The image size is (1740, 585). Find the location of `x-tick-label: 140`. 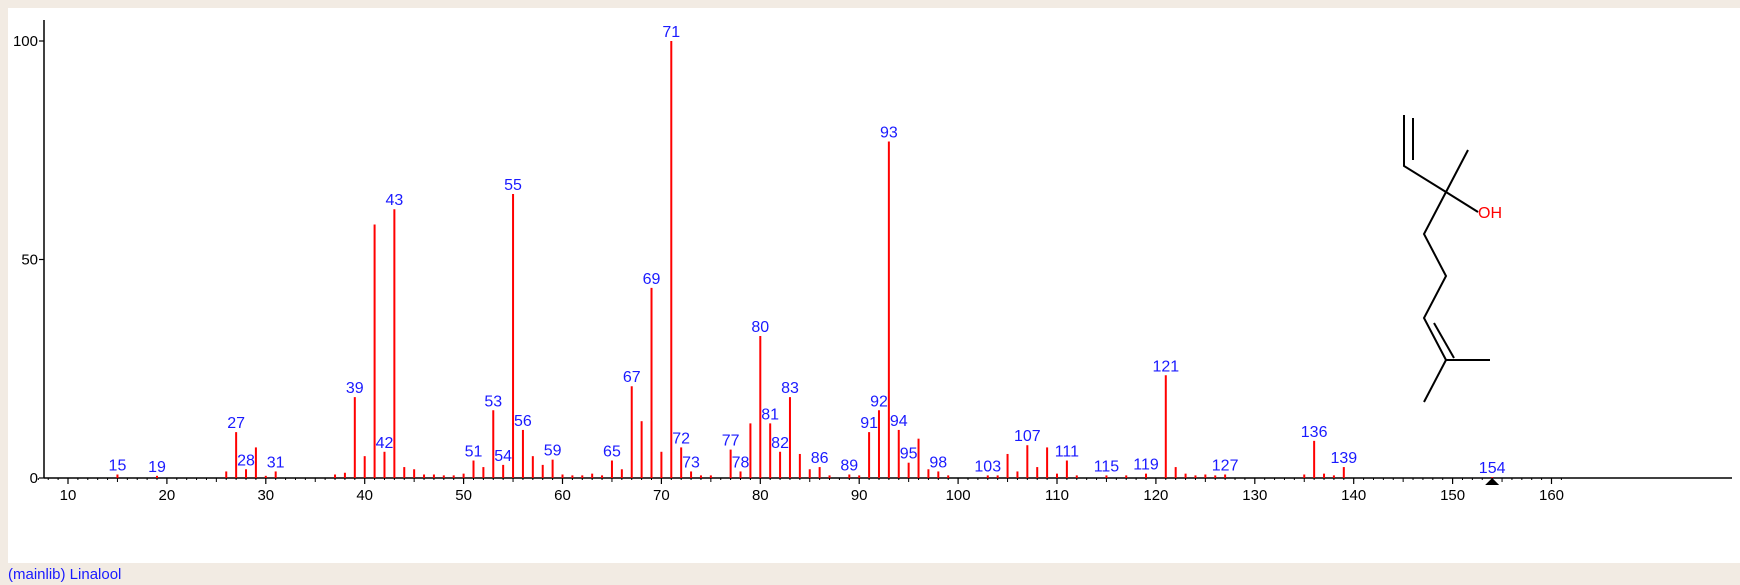

x-tick-label: 140 is located at coordinates (1353, 495).